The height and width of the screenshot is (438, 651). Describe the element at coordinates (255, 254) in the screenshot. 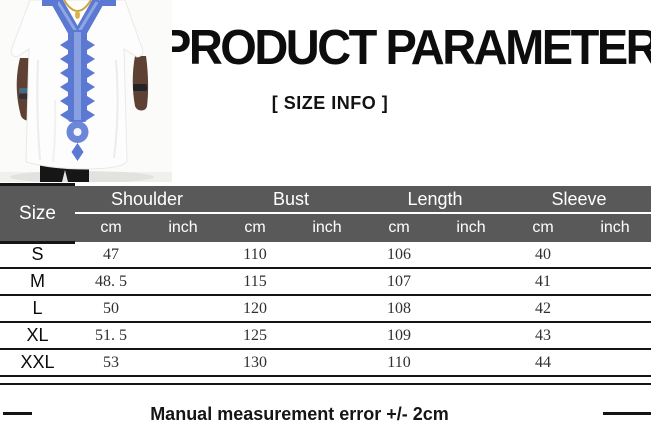

I see `bust-cm-cell: 110` at that location.